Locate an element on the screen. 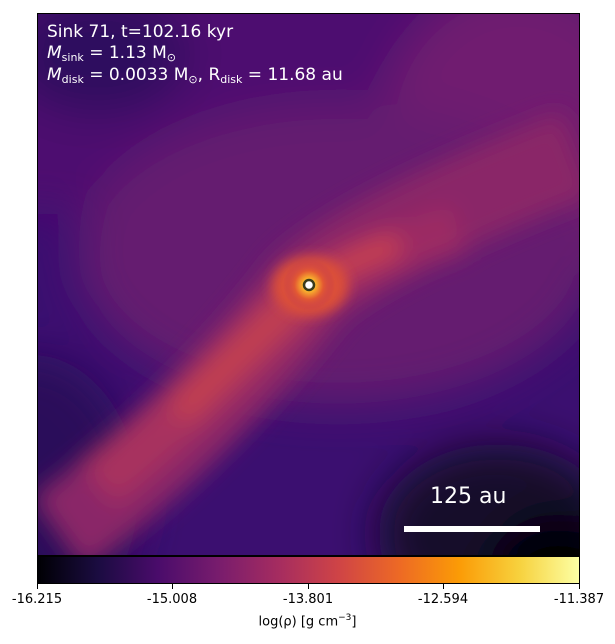 The height and width of the screenshot is (644, 615). colorbar-label: log(ρ) [g cm−3] is located at coordinates (307, 621).